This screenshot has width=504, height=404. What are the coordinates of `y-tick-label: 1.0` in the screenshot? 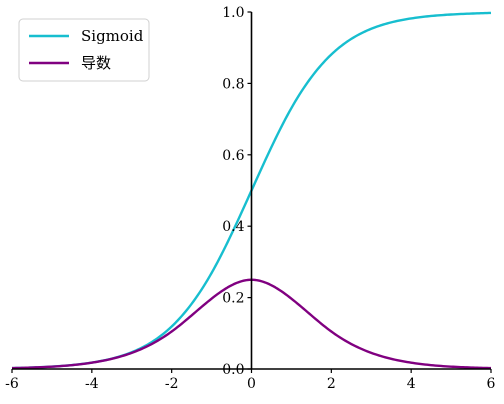 It's located at (233, 13).